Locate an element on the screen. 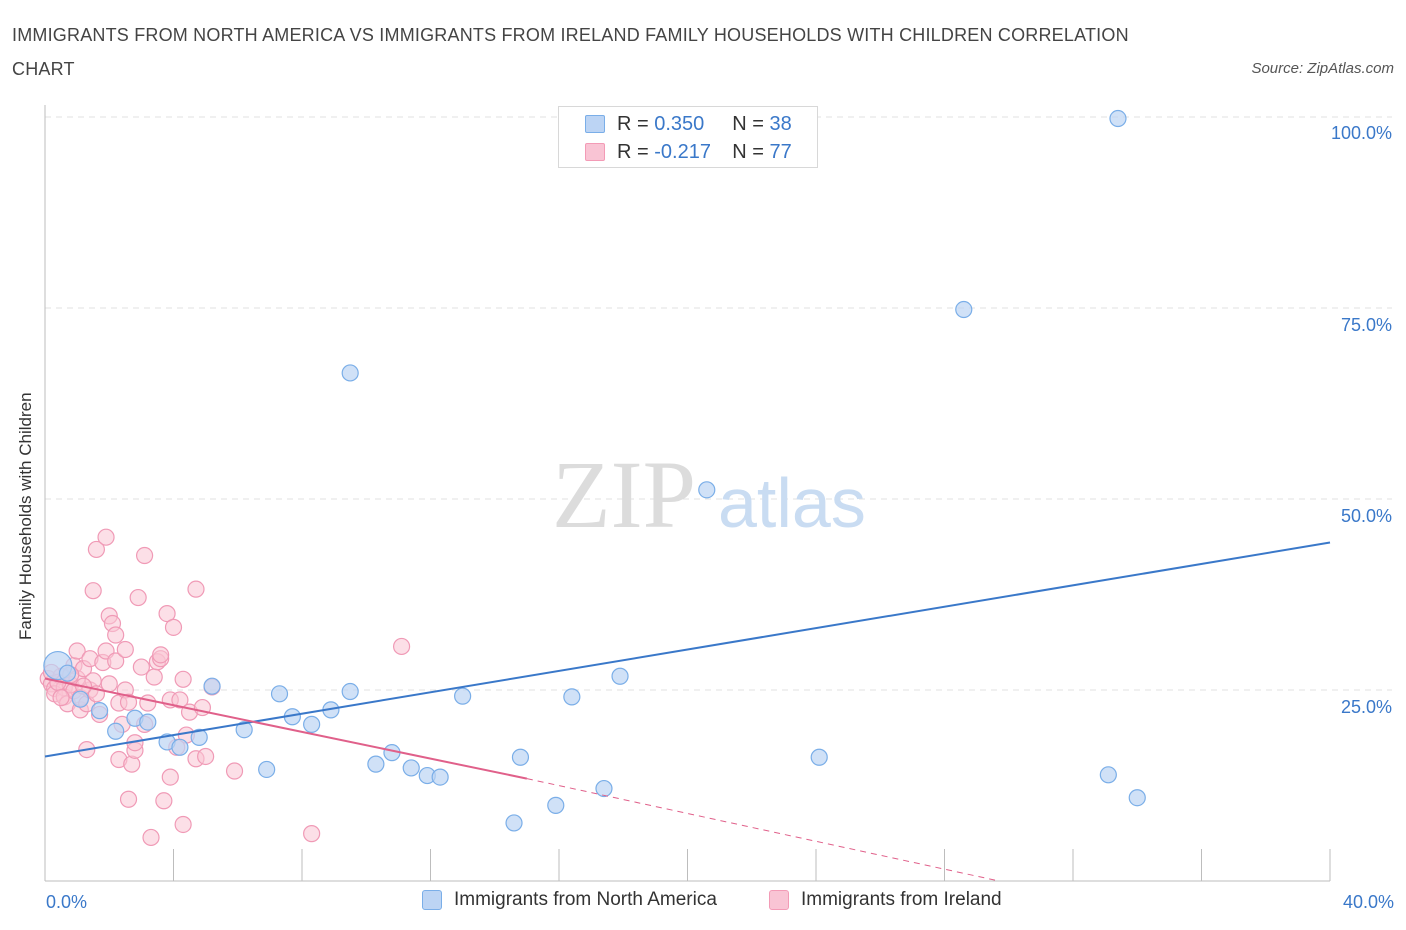 The height and width of the screenshot is (930, 1406). correlation-legend: R = 0.350 N = 38 R = -0.217 N = 77 is located at coordinates (688, 137).